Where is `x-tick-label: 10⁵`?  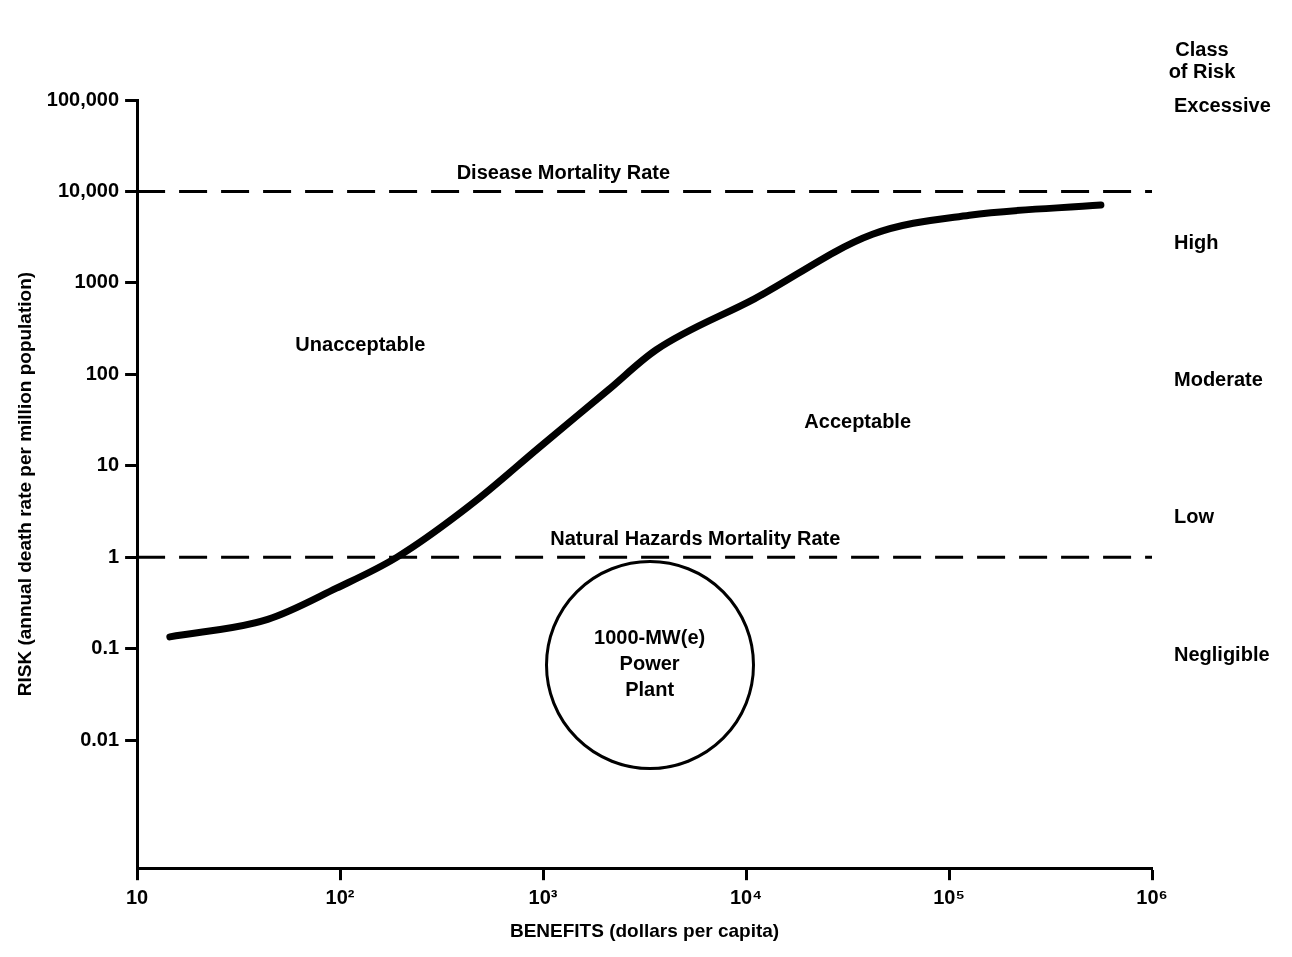 x-tick-label: 10⁵ is located at coordinates (949, 896).